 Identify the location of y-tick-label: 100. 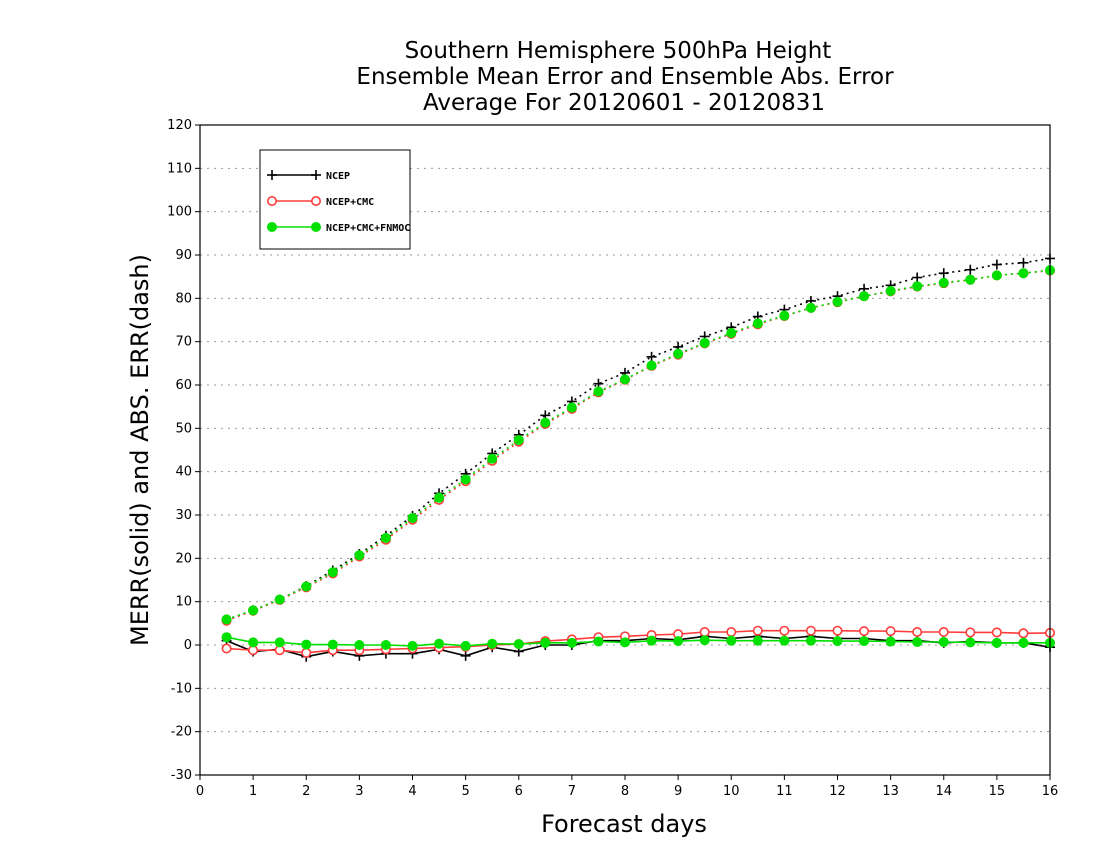
(179, 212).